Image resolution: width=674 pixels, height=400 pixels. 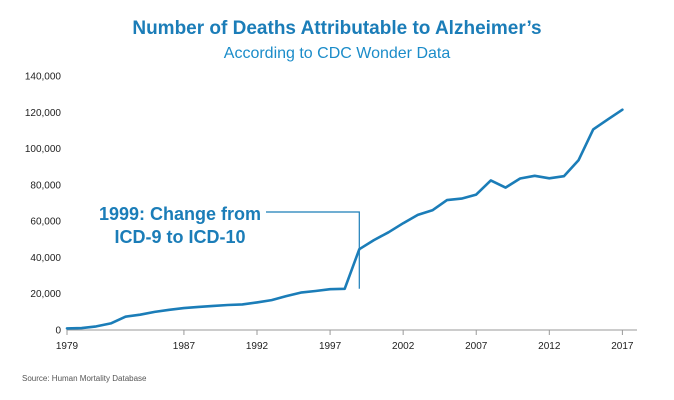 I want to click on y-tick-label: 140,000, so click(x=43, y=77).